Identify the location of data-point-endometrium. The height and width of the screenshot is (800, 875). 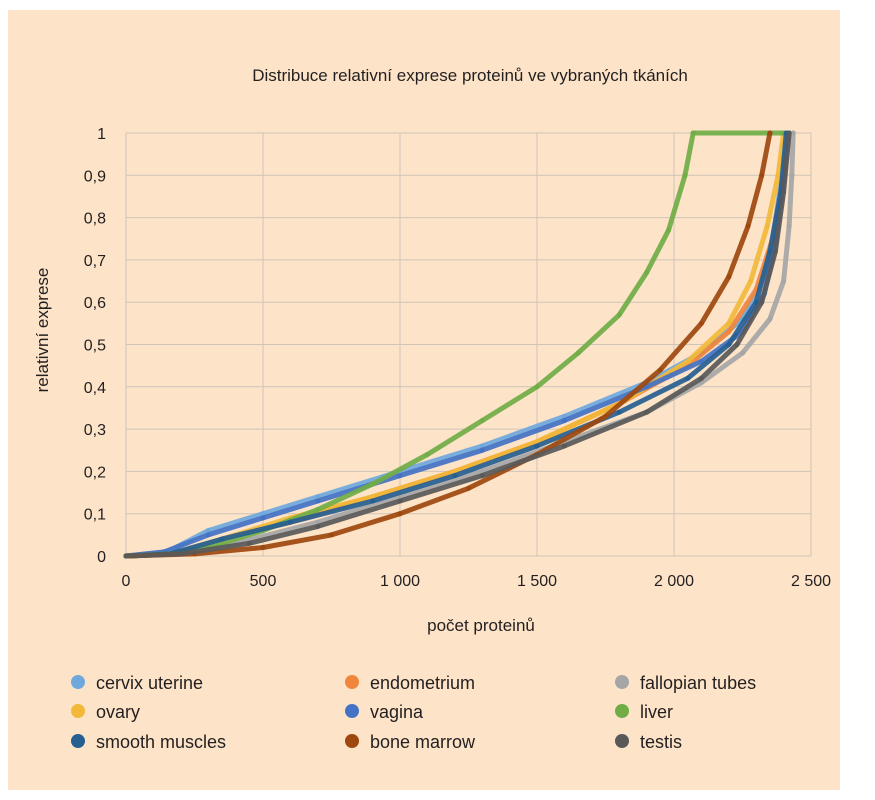
(729, 332).